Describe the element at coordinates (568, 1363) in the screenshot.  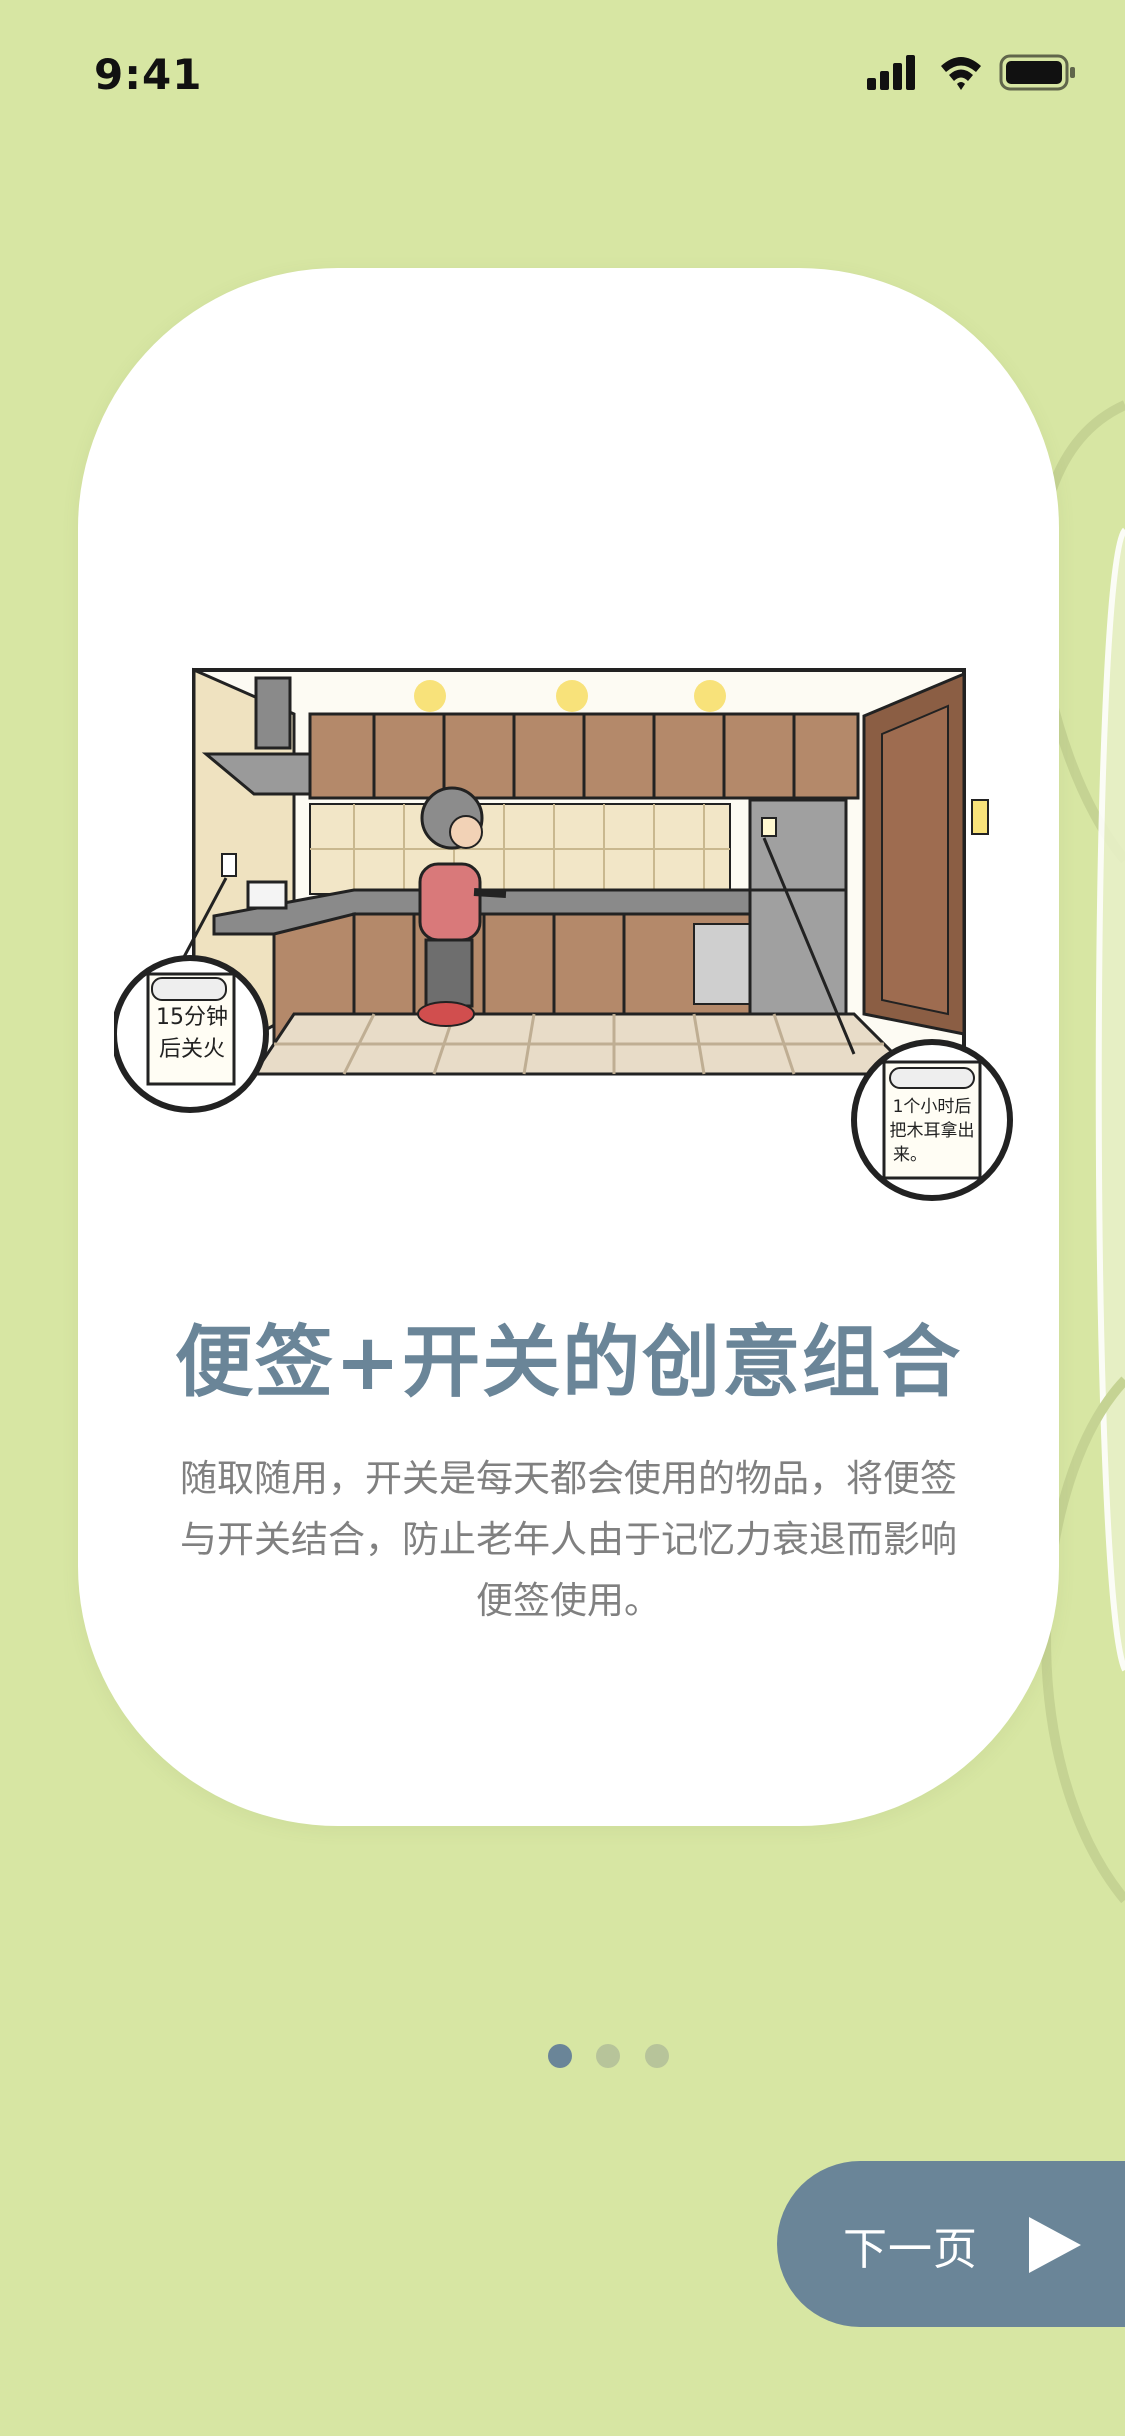
I see `card-title: 便签+开关的创意组合` at that location.